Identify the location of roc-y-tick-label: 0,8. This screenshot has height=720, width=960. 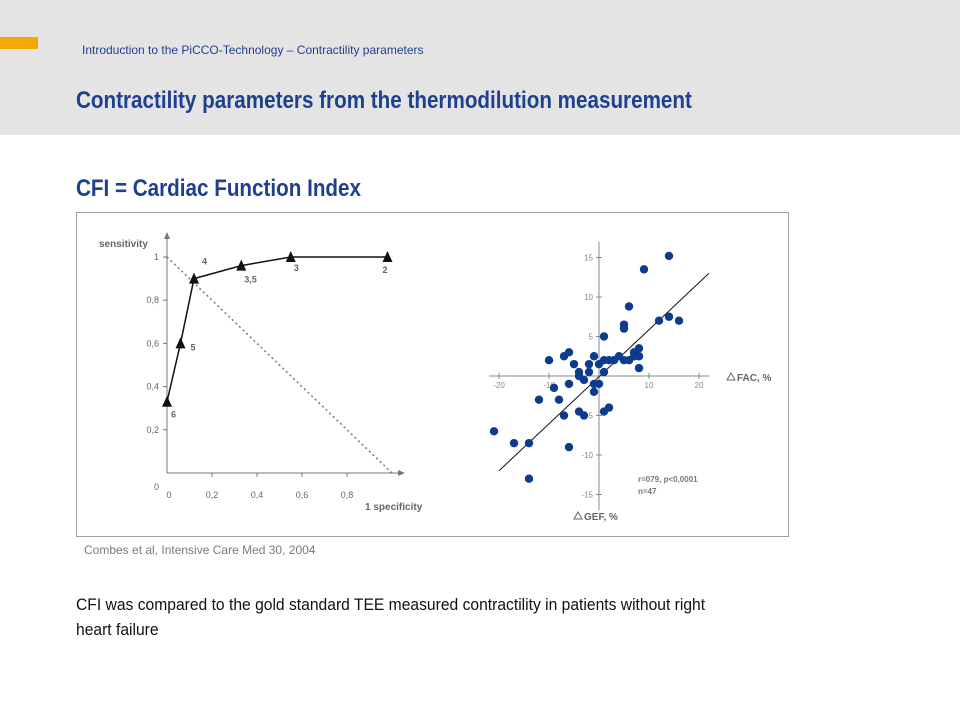
(152, 300).